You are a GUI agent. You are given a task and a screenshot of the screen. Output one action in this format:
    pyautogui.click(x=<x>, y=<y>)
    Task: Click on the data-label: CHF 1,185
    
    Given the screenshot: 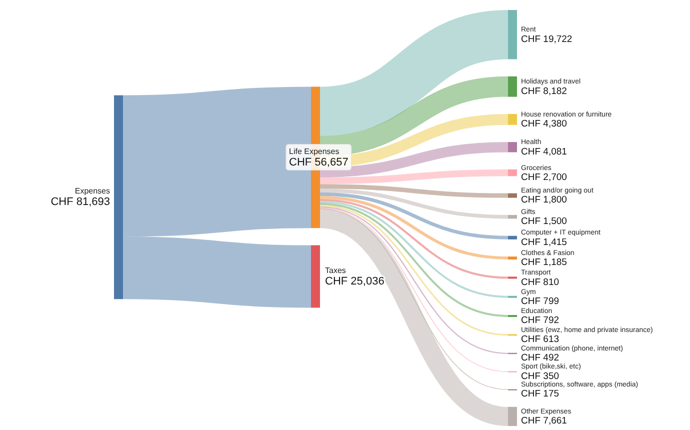 What is the action you would take?
    pyautogui.click(x=544, y=262)
    